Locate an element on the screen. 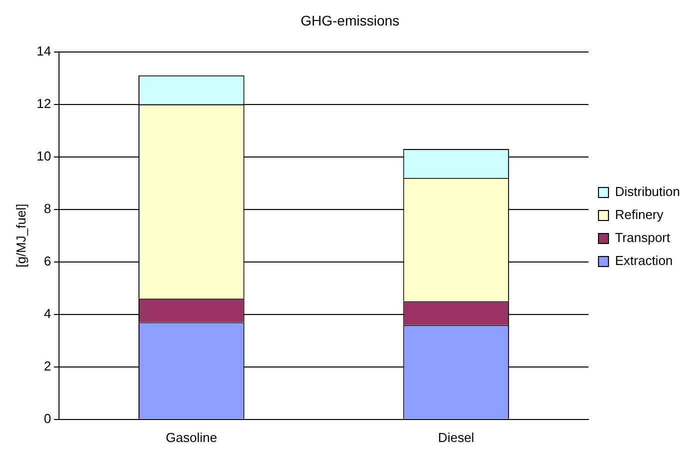 This screenshot has width=695, height=459. y-tick-label: 12 is located at coordinates (44, 103).